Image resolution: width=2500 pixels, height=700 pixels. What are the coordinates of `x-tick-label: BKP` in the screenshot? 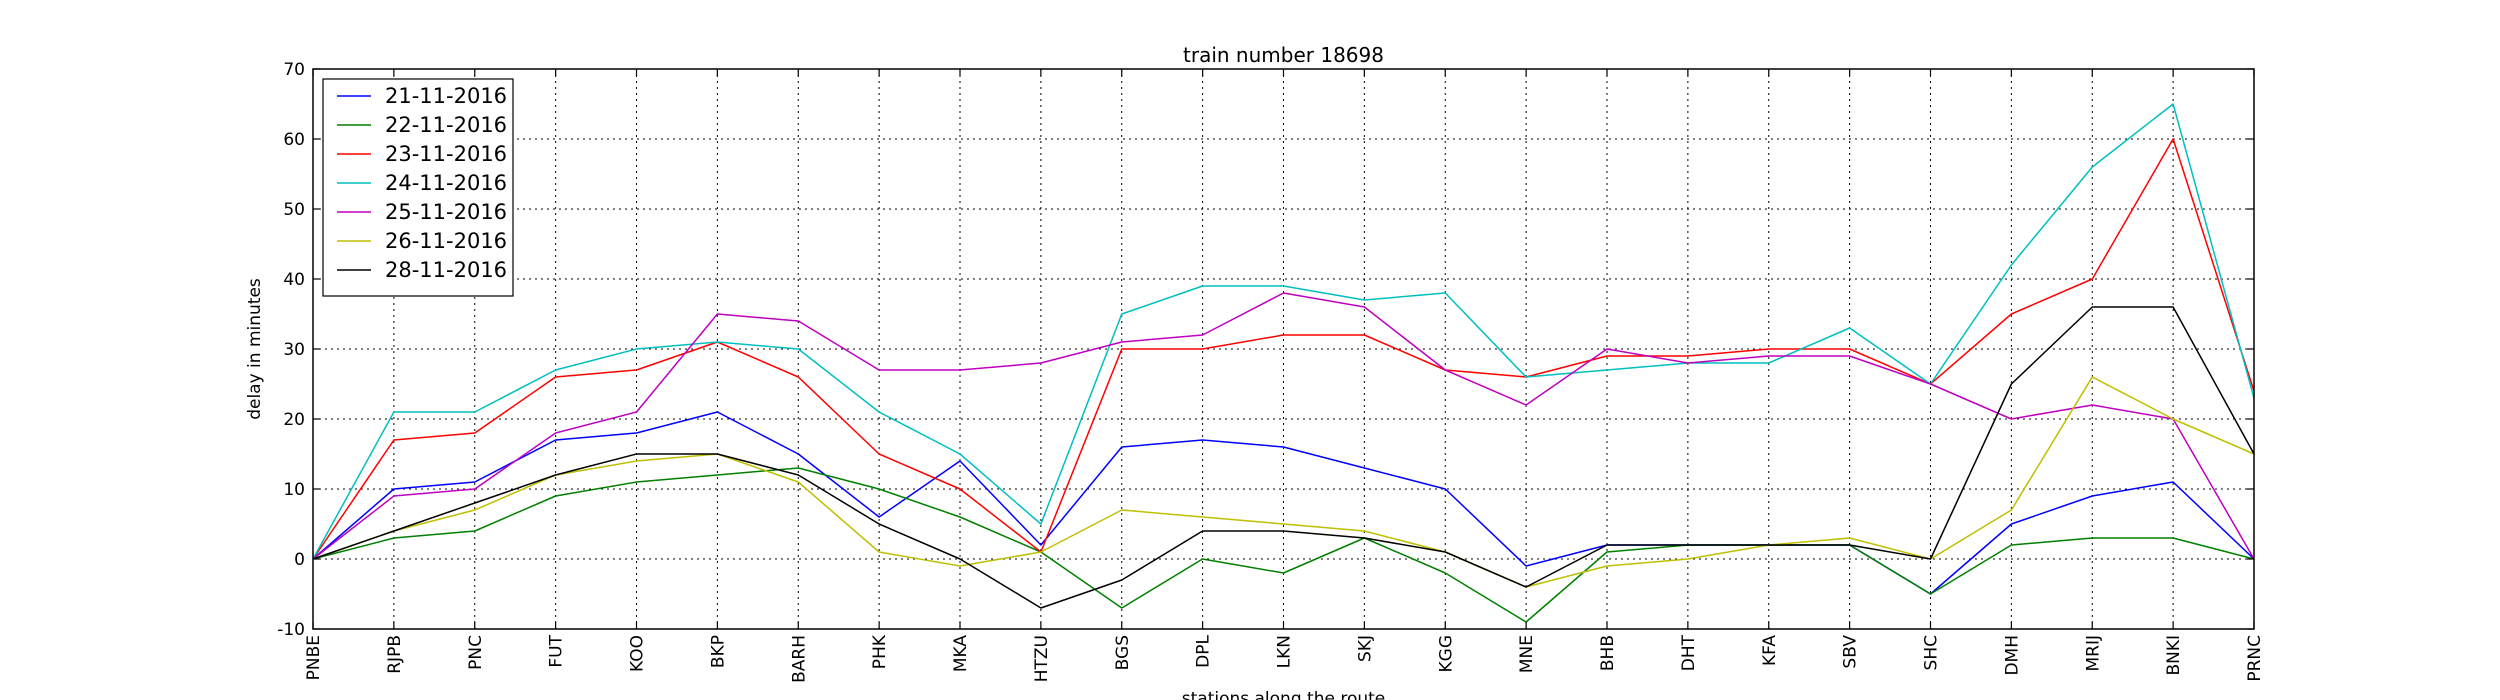 It's located at (718, 651).